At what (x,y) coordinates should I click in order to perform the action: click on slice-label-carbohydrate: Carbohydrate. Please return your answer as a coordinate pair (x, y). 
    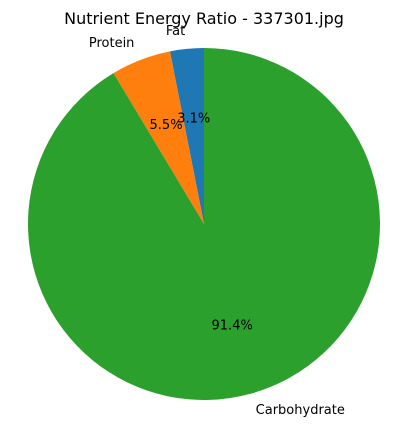
    Looking at the image, I should click on (300, 410).